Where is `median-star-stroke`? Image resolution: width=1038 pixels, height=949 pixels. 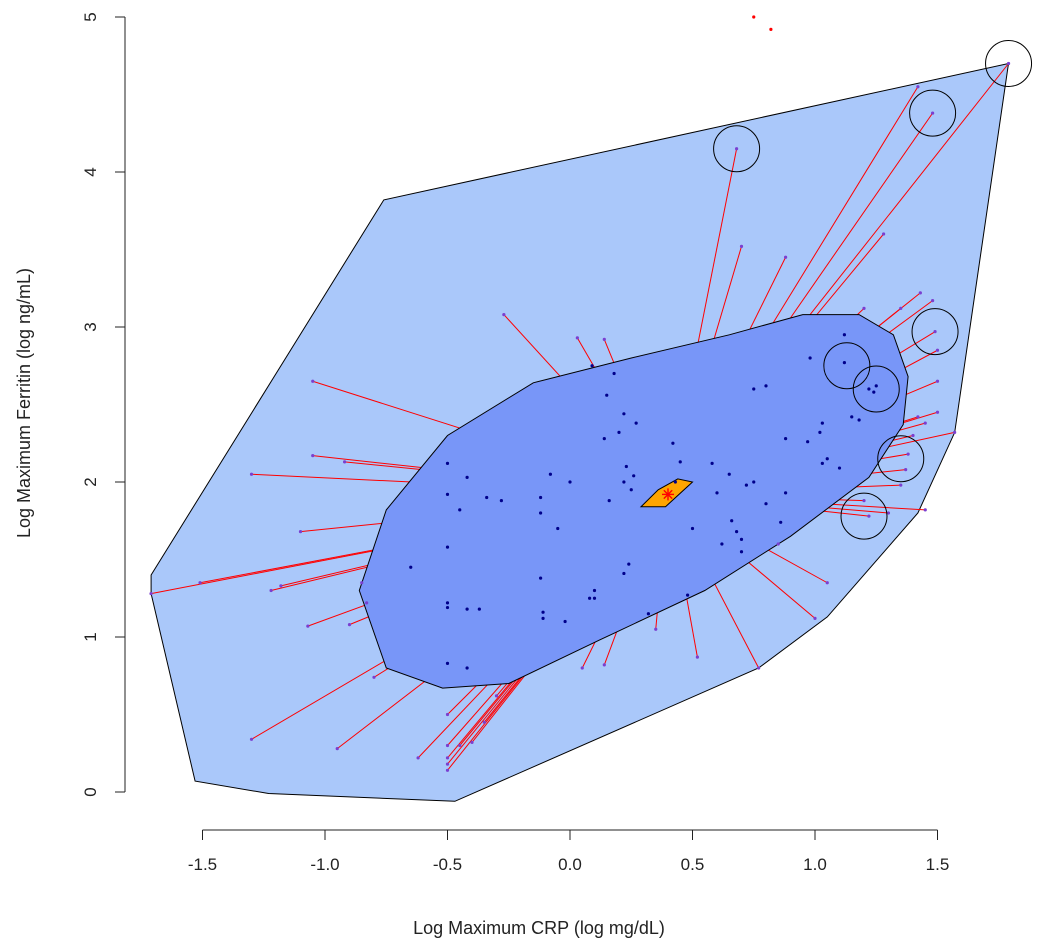
median-star-stroke is located at coordinates (668, 494).